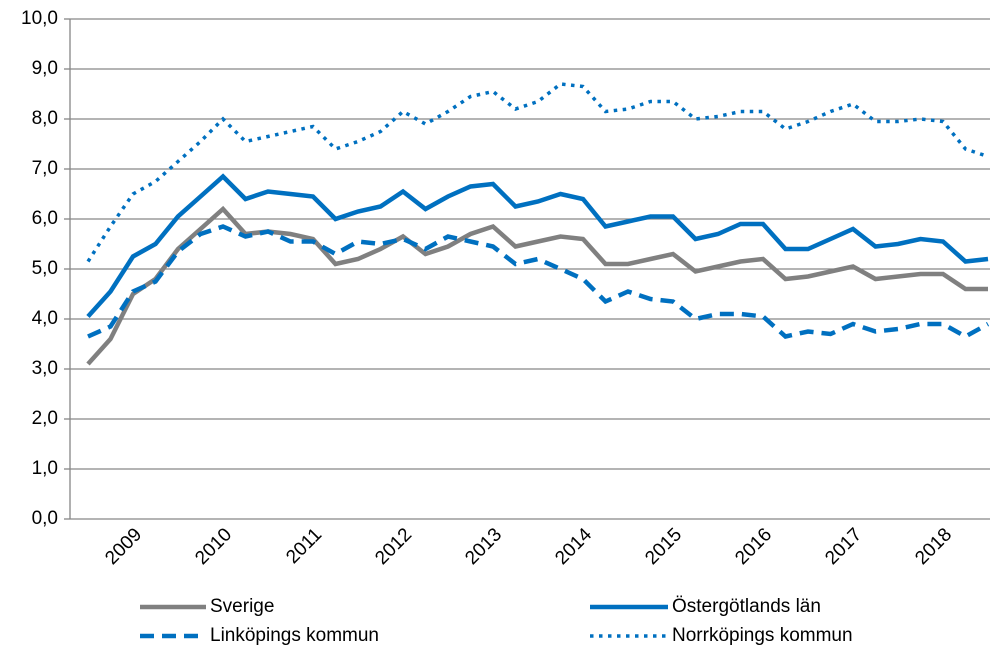 This screenshot has height=651, width=990. I want to click on y-tick-label: 10,0, so click(39, 18).